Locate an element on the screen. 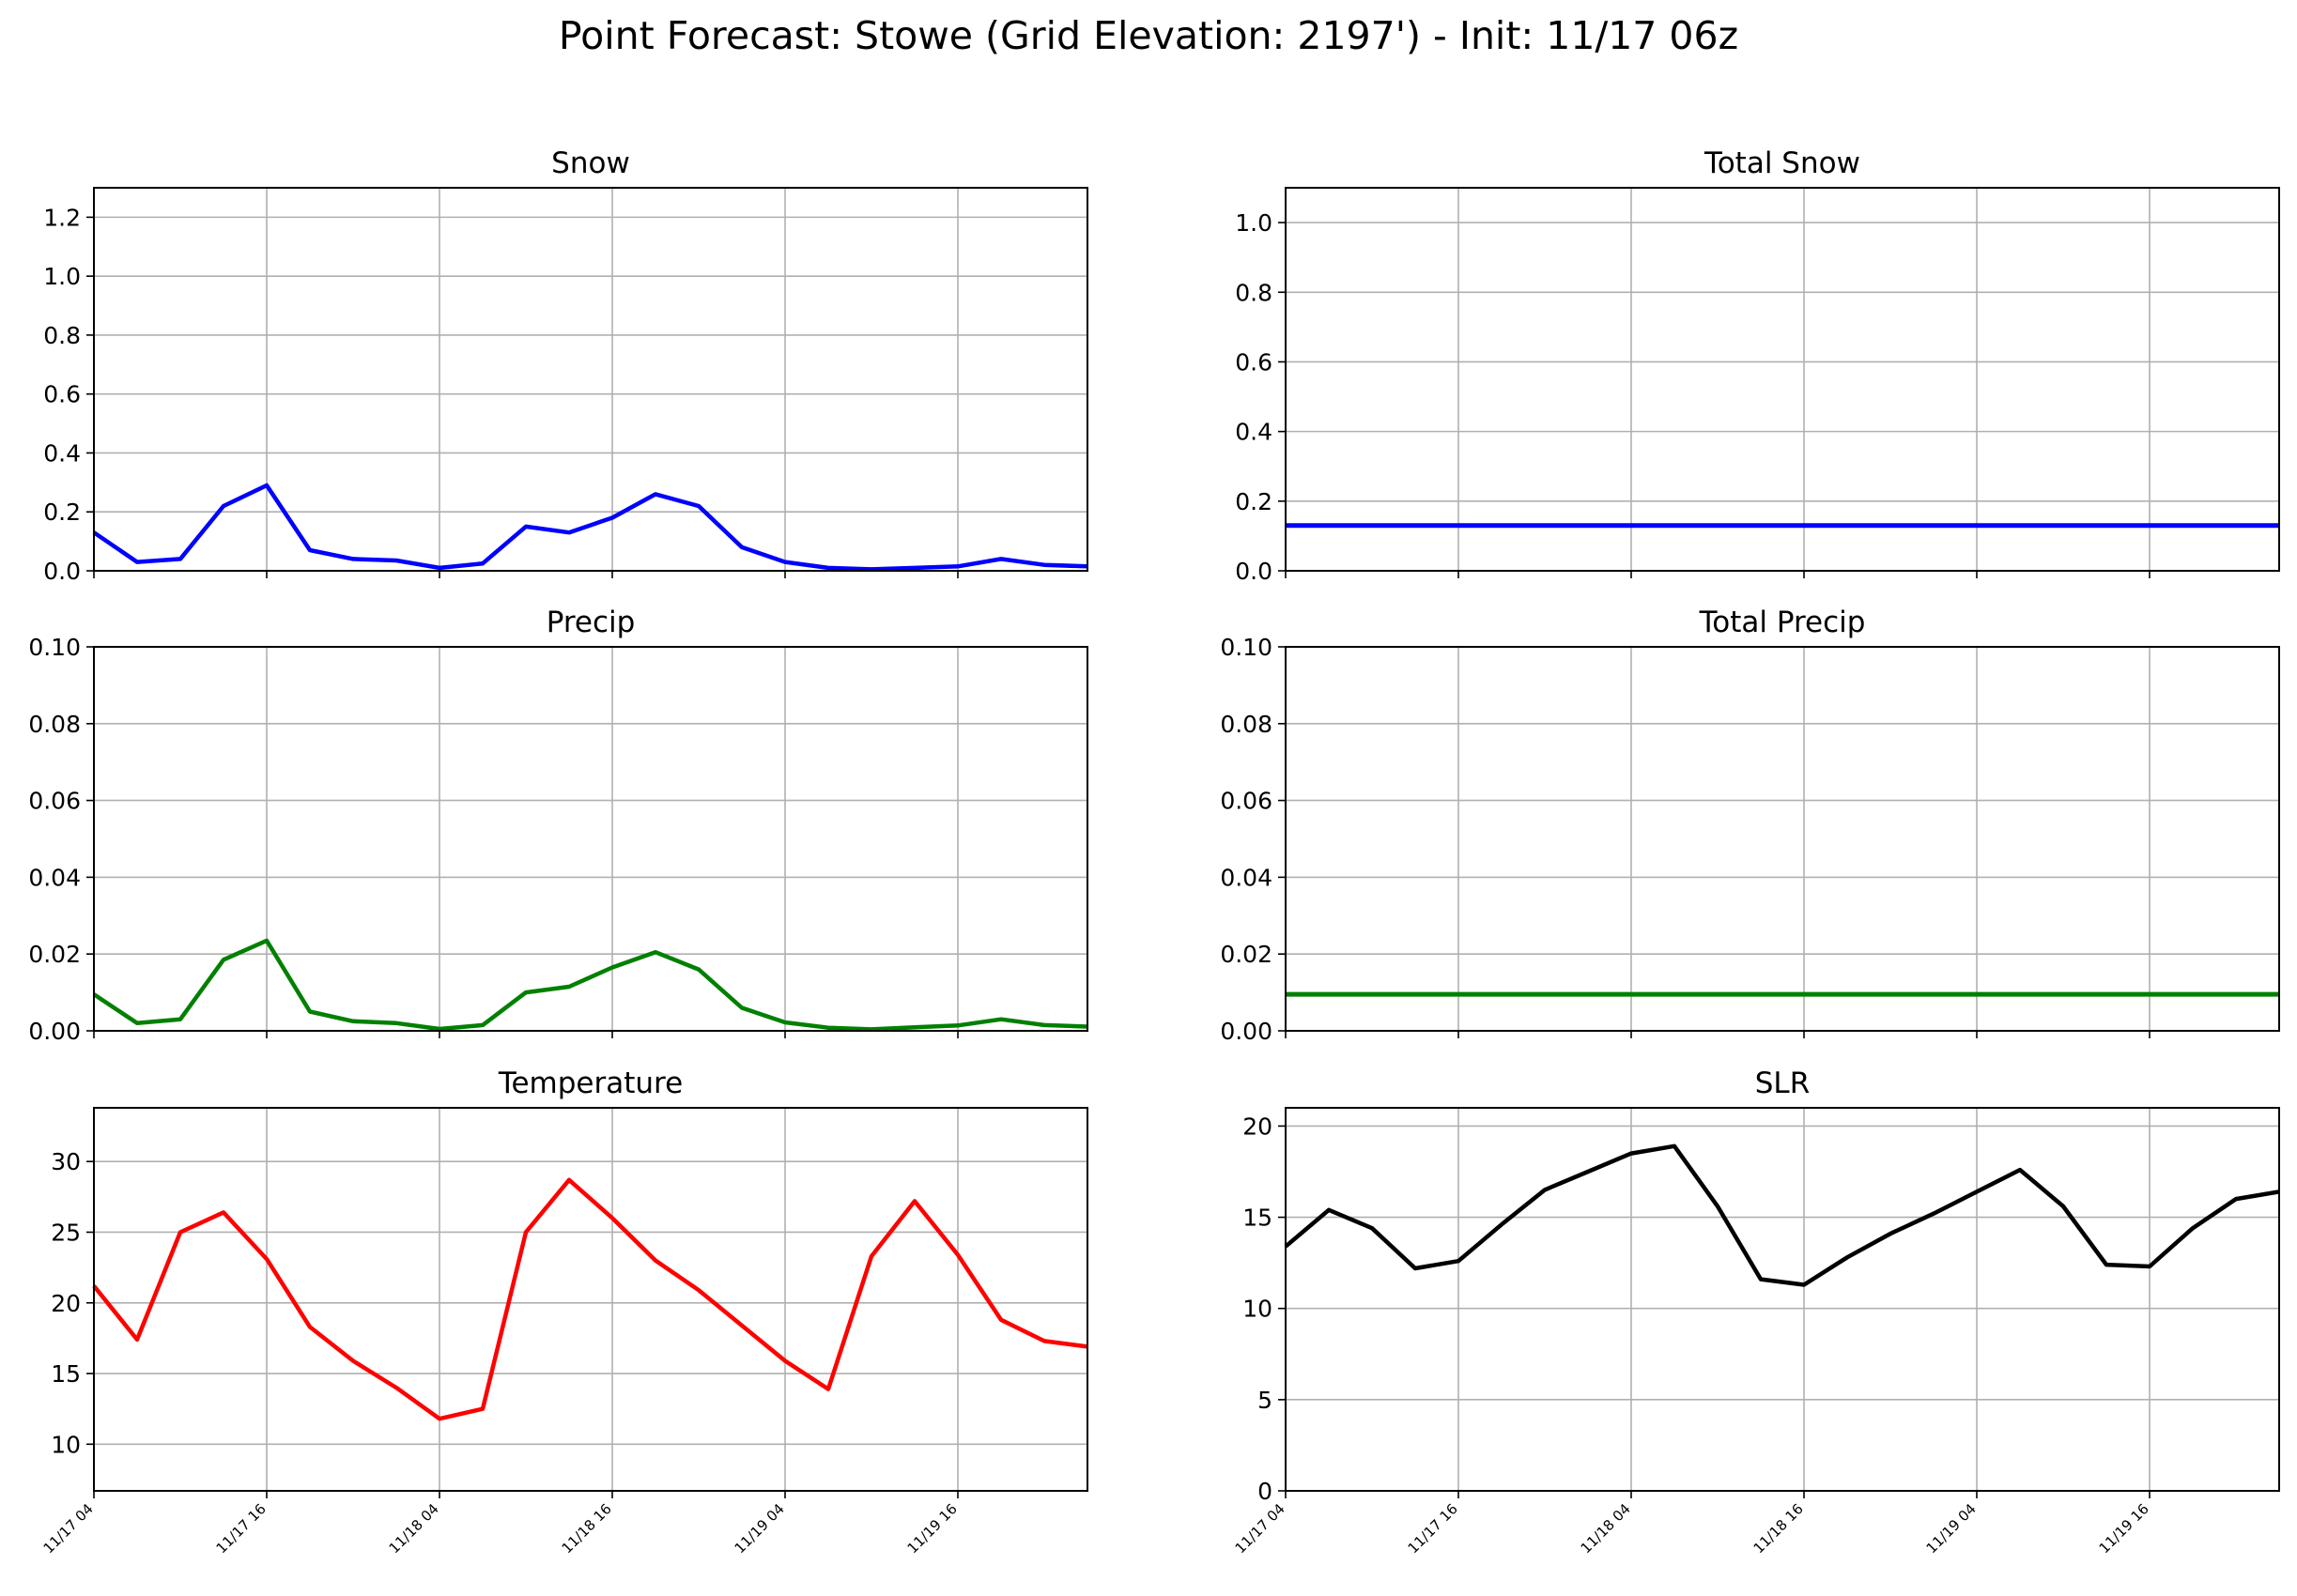 The height and width of the screenshot is (1596, 2297). snow-ytick-label: 1.0 is located at coordinates (62, 277).